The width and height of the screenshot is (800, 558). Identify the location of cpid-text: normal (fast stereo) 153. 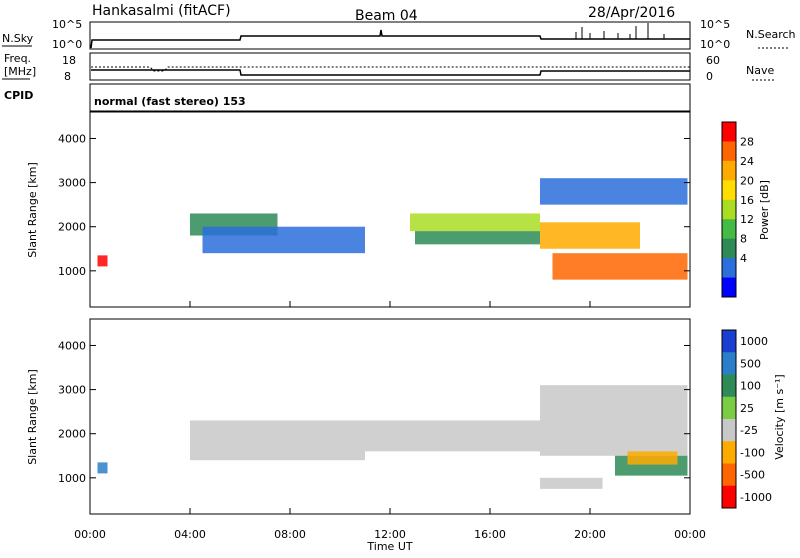
(170, 101).